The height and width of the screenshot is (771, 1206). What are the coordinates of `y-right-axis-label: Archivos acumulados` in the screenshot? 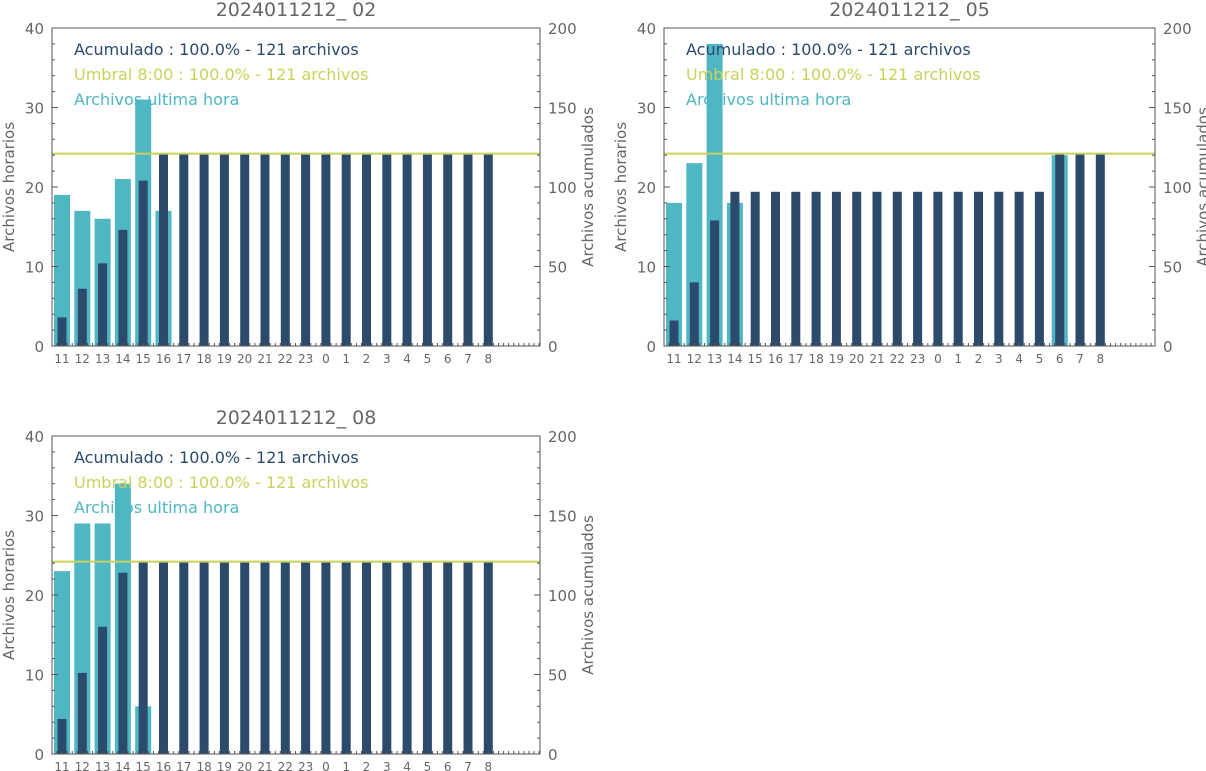 It's located at (1200, 187).